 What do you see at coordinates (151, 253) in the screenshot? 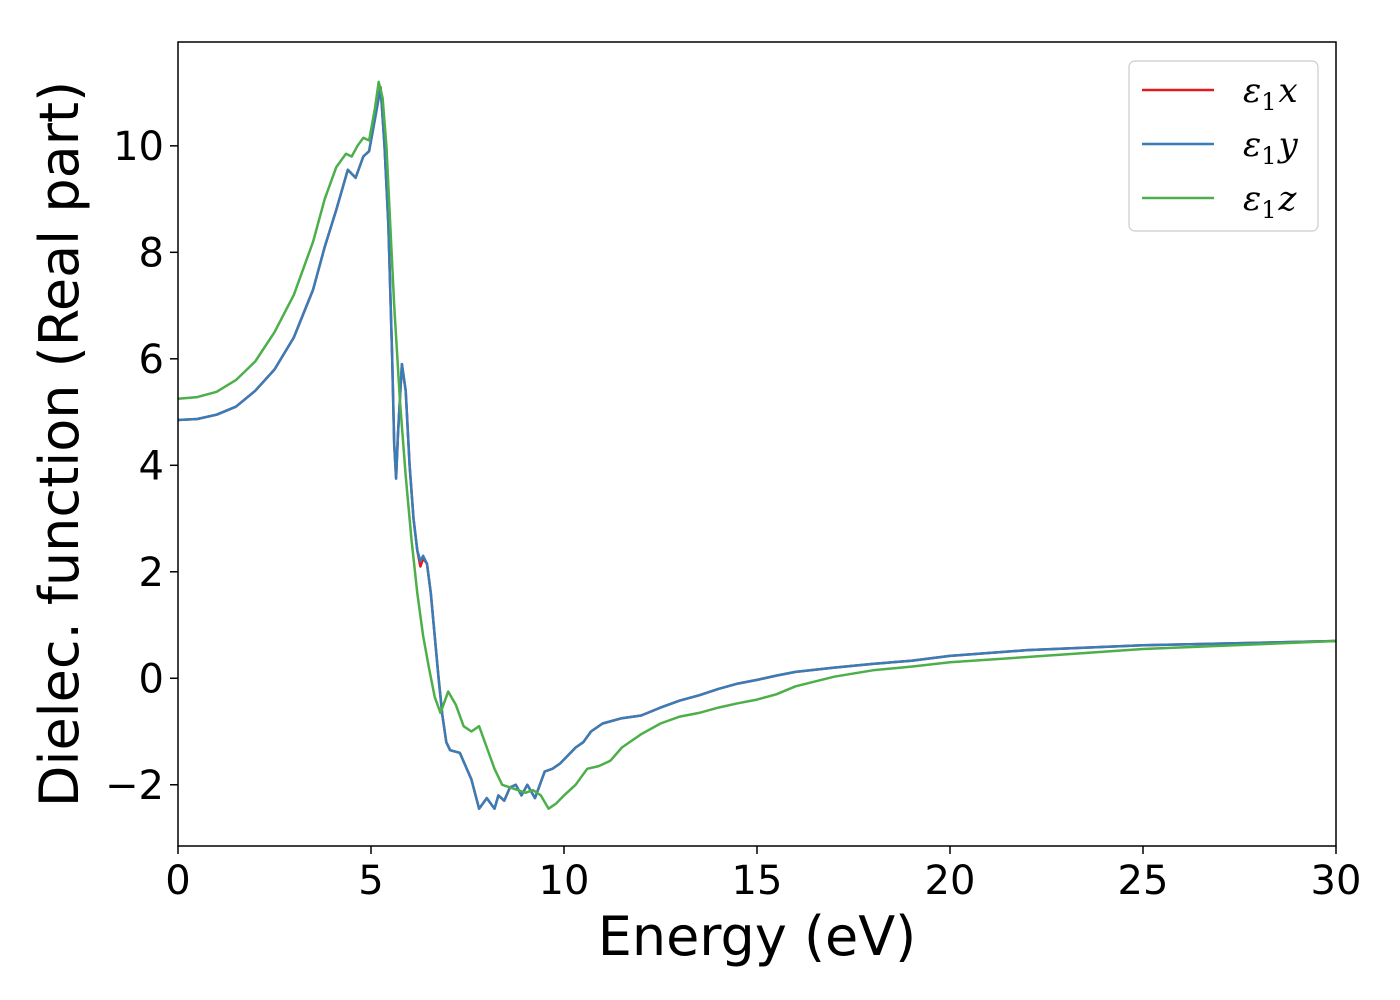
I see `y-tick-label: 8` at bounding box center [151, 253].